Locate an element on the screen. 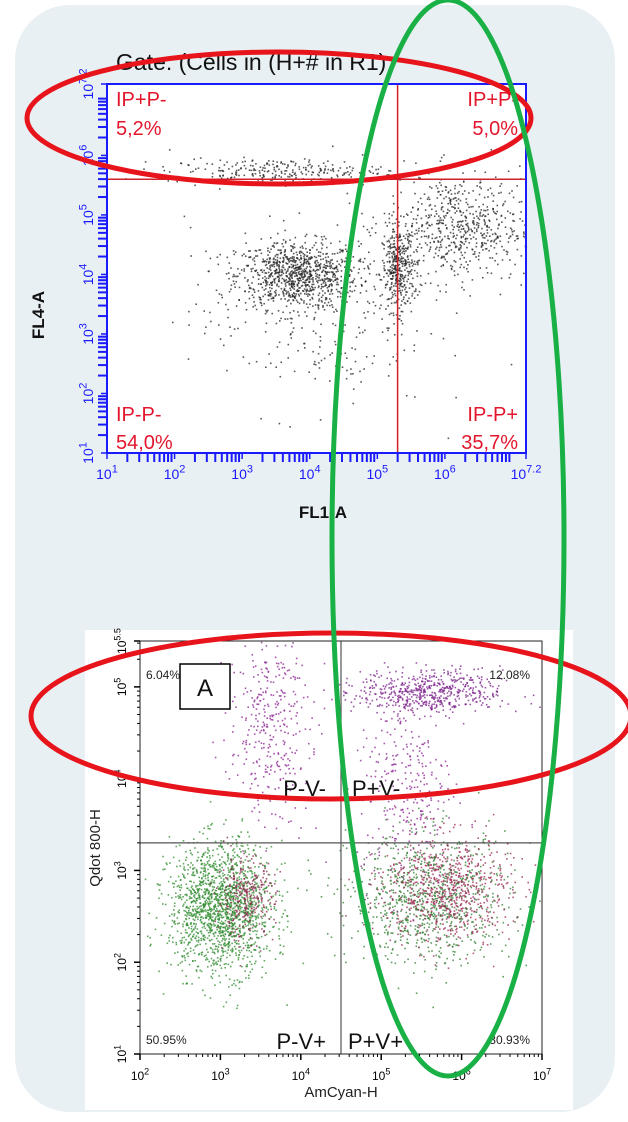  x-tick-label-exponent: 2 is located at coordinates (182, 470).